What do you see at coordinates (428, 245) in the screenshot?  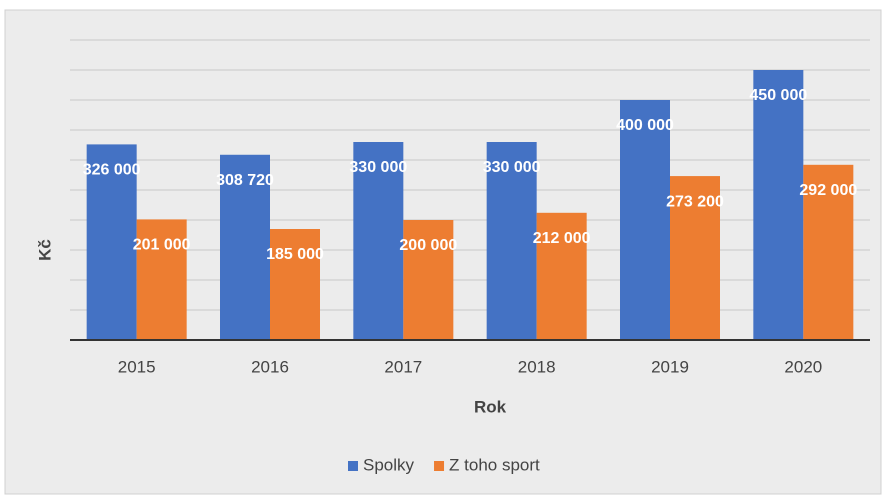 I see `data-label: 200 000` at bounding box center [428, 245].